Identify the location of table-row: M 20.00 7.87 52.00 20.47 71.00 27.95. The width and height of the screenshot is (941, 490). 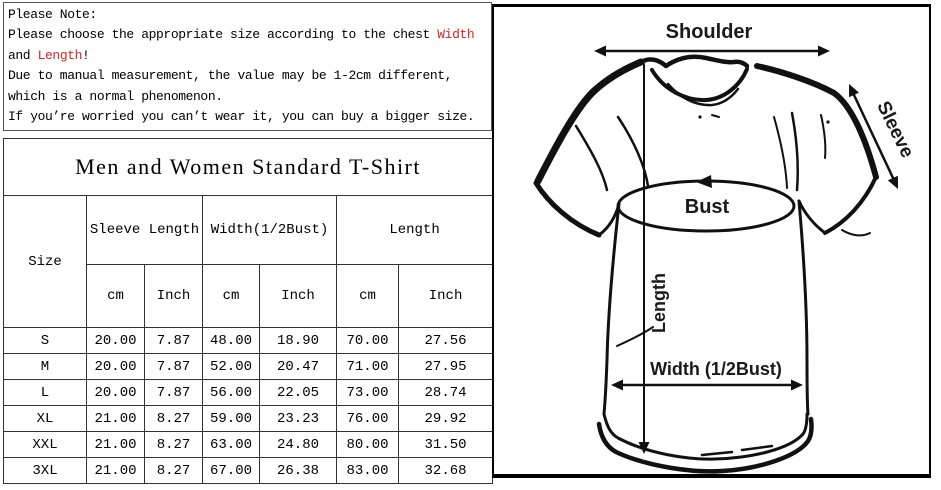
(248, 366).